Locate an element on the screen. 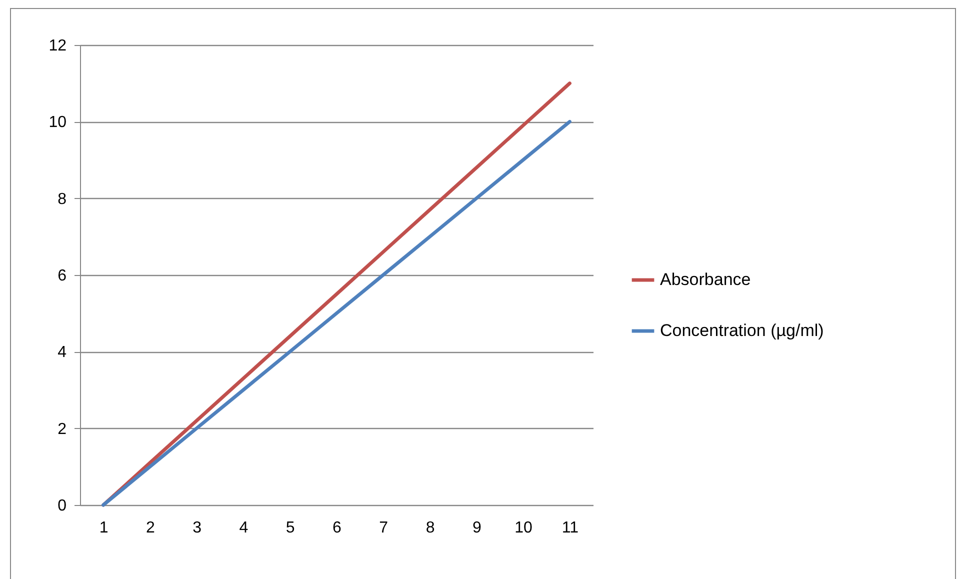 This screenshot has height=579, width=959. x-tick-label: 9 is located at coordinates (477, 528).